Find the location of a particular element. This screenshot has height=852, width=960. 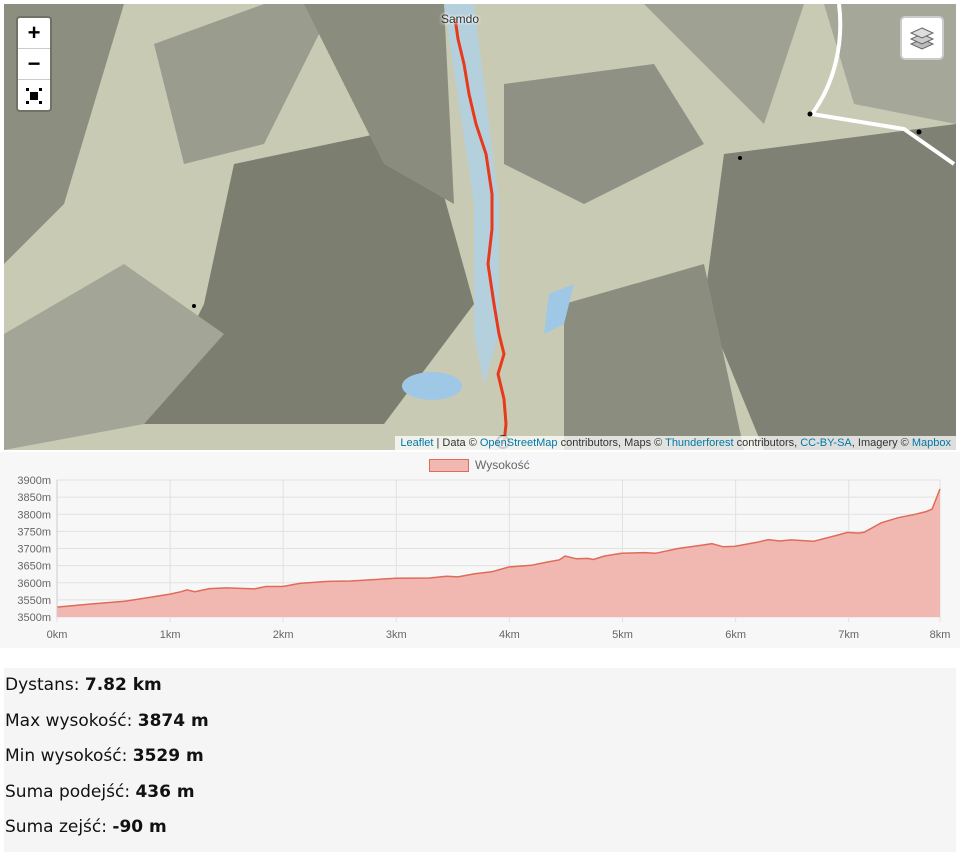

layers-button is located at coordinates (922, 38).